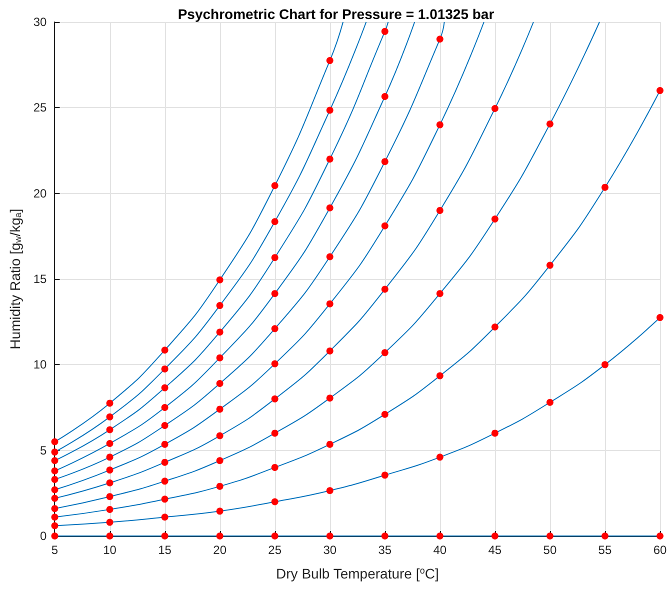 The height and width of the screenshot is (590, 672). Describe the element at coordinates (44, 536) in the screenshot. I see `y-tick-label: 0` at that location.